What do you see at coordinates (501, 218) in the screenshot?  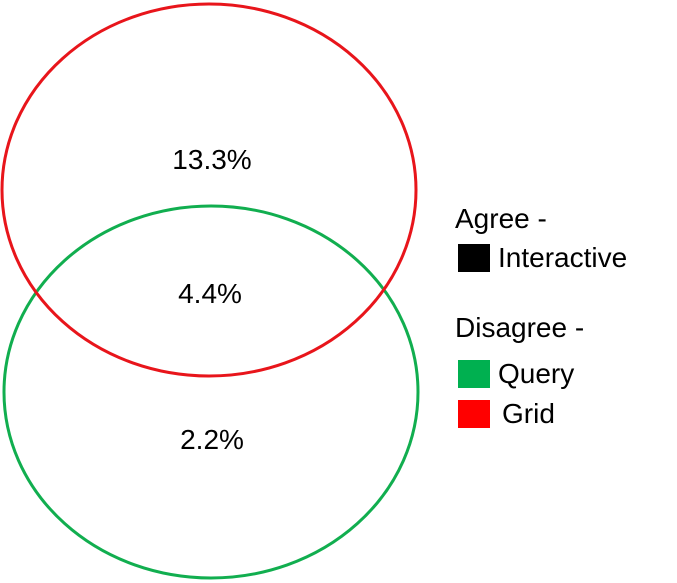 I see `legend-agree-heading: Agree -` at bounding box center [501, 218].